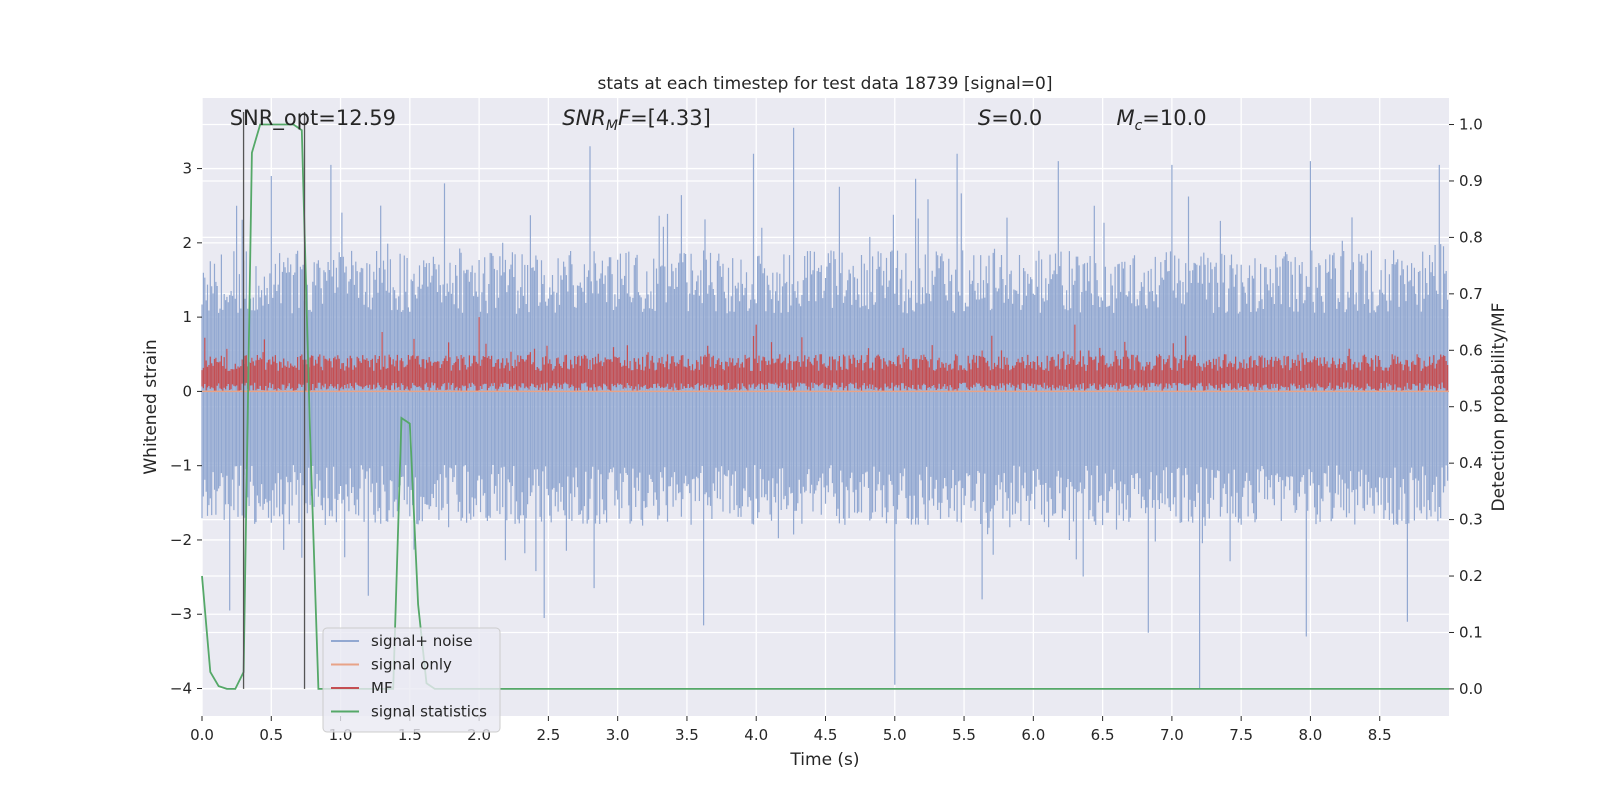 This screenshot has height=800, width=1600. Describe the element at coordinates (1172, 735) in the screenshot. I see `x-tick-label: 7.0` at that location.